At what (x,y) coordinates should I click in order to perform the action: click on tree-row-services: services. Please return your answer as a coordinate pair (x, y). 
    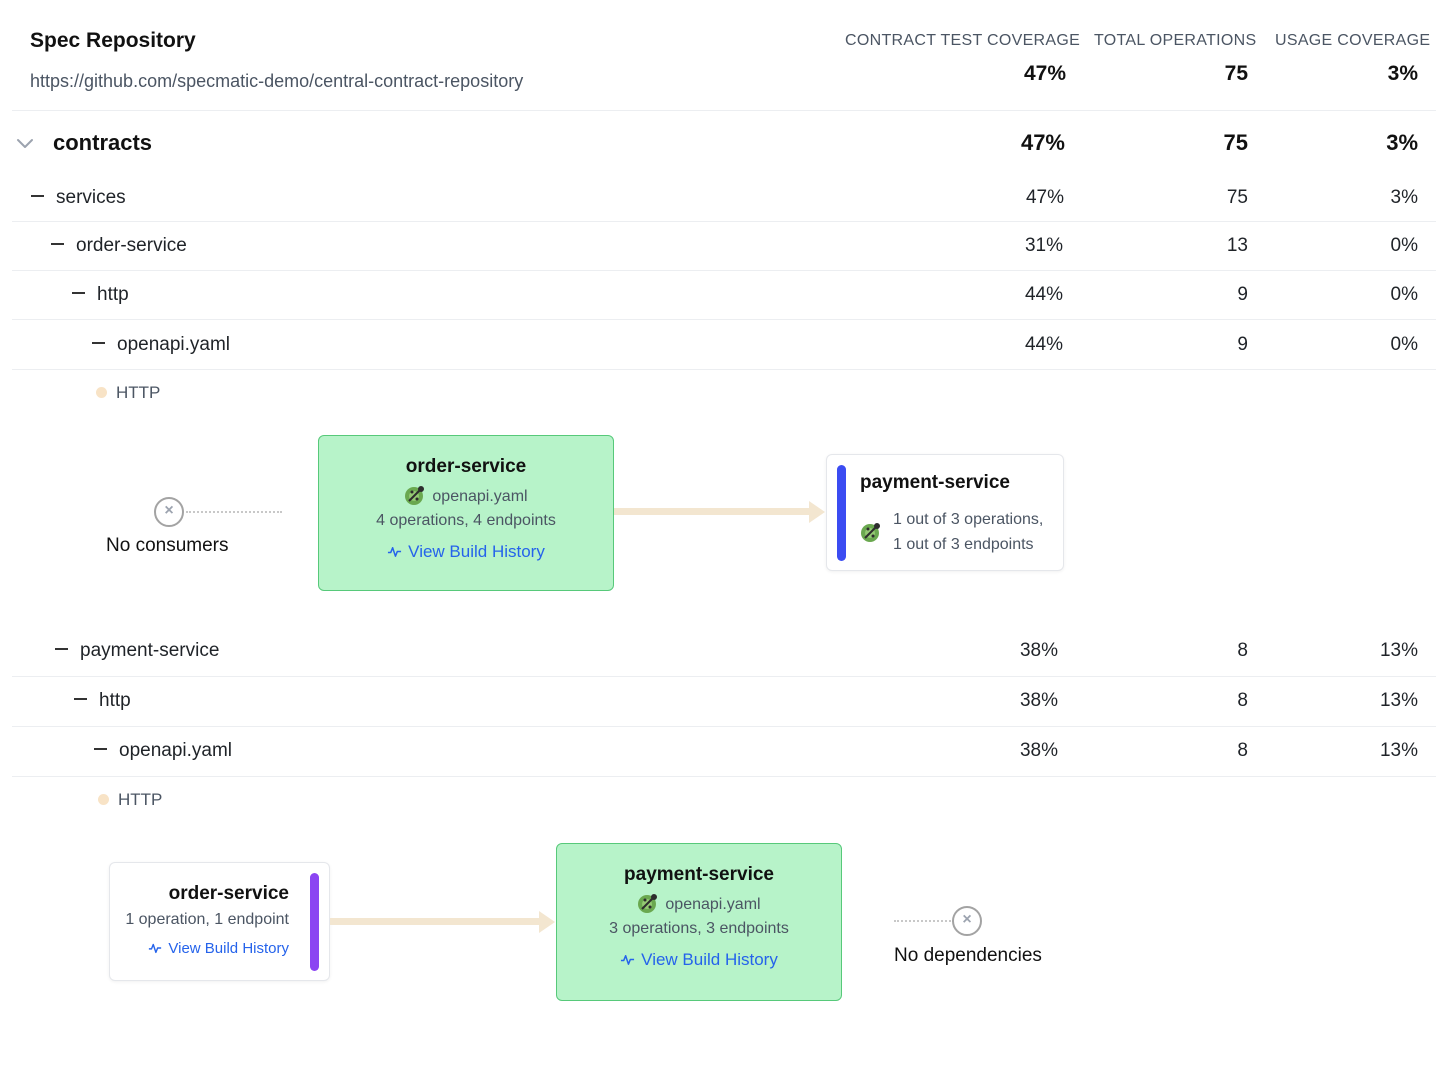
    Looking at the image, I should click on (78, 198).